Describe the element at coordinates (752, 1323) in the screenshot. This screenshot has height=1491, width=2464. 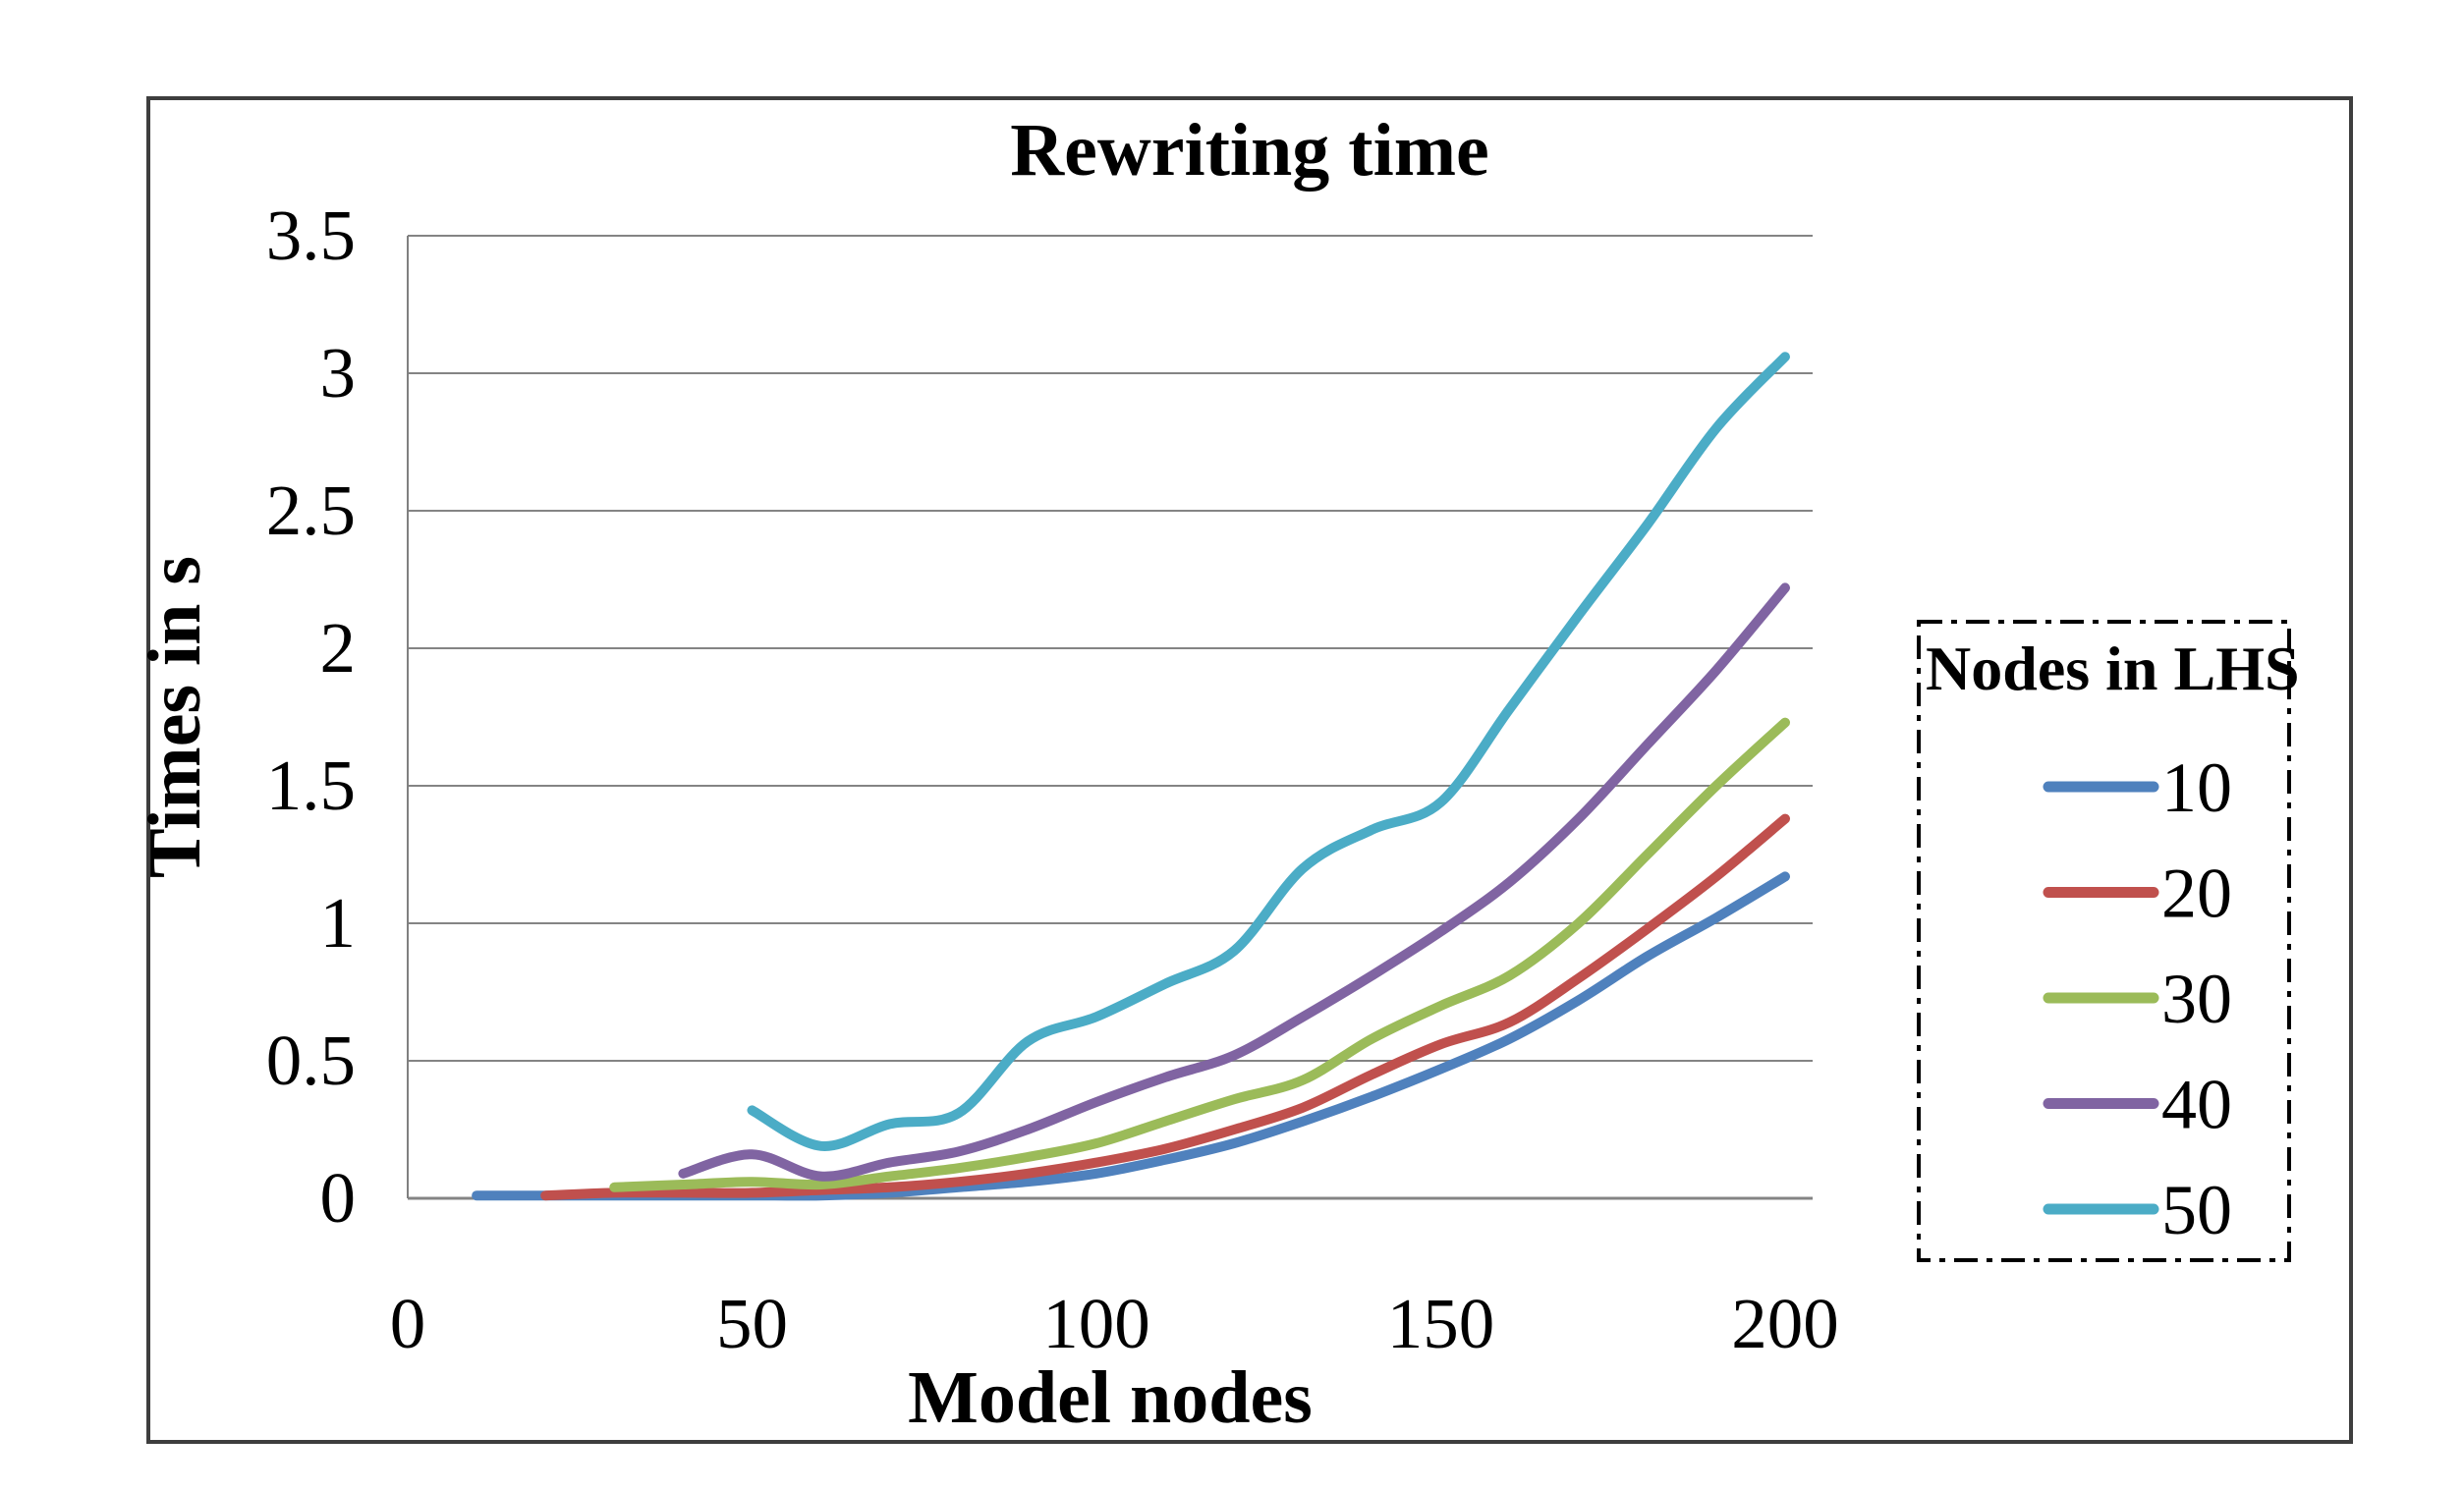
I see `x-tick-50: 50` at that location.